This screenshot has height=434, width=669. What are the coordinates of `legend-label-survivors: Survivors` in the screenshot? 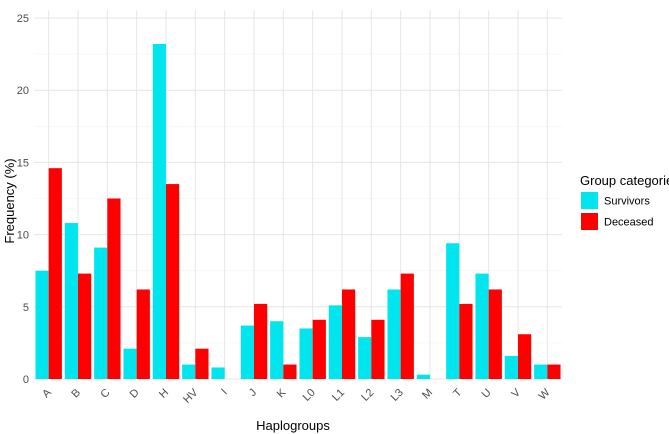 It's located at (627, 202).